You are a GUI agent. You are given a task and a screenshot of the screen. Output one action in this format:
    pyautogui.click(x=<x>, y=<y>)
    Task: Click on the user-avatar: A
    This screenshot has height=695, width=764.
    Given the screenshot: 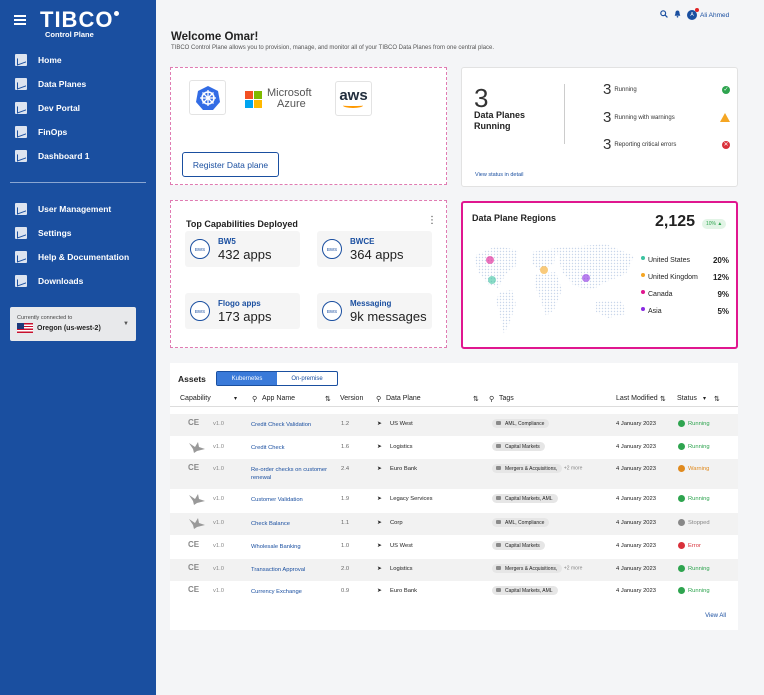 What is the action you would take?
    pyautogui.click(x=693, y=14)
    